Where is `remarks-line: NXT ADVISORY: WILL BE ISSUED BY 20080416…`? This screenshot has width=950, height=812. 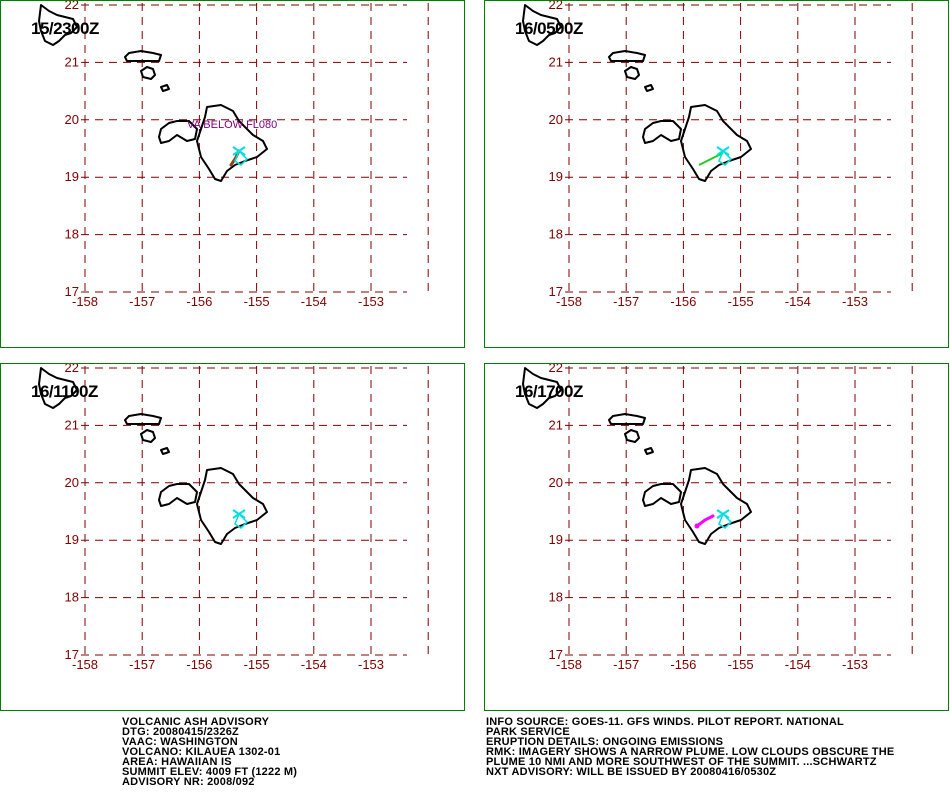 remarks-line: NXT ADVISORY: WILL BE ISSUED BY 20080416… is located at coordinates (631, 772).